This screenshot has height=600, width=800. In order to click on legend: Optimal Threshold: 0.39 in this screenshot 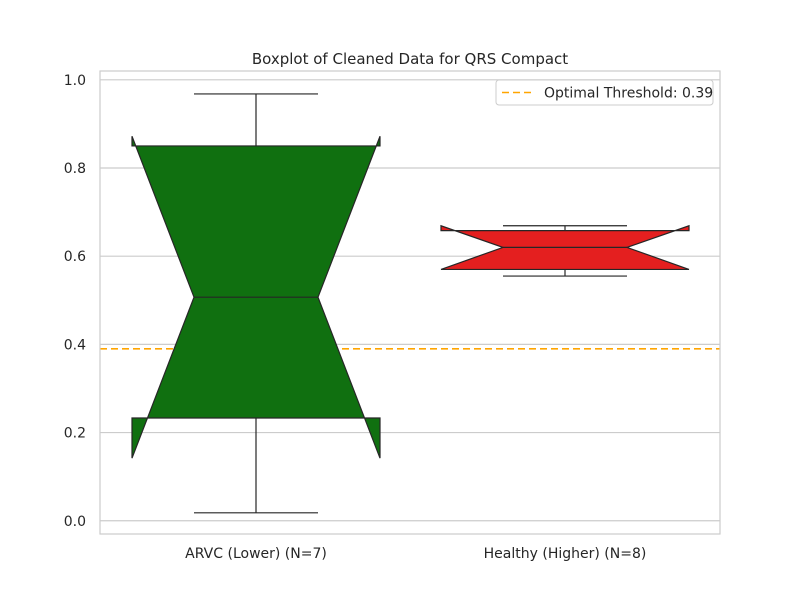, I will do `click(604, 92)`.